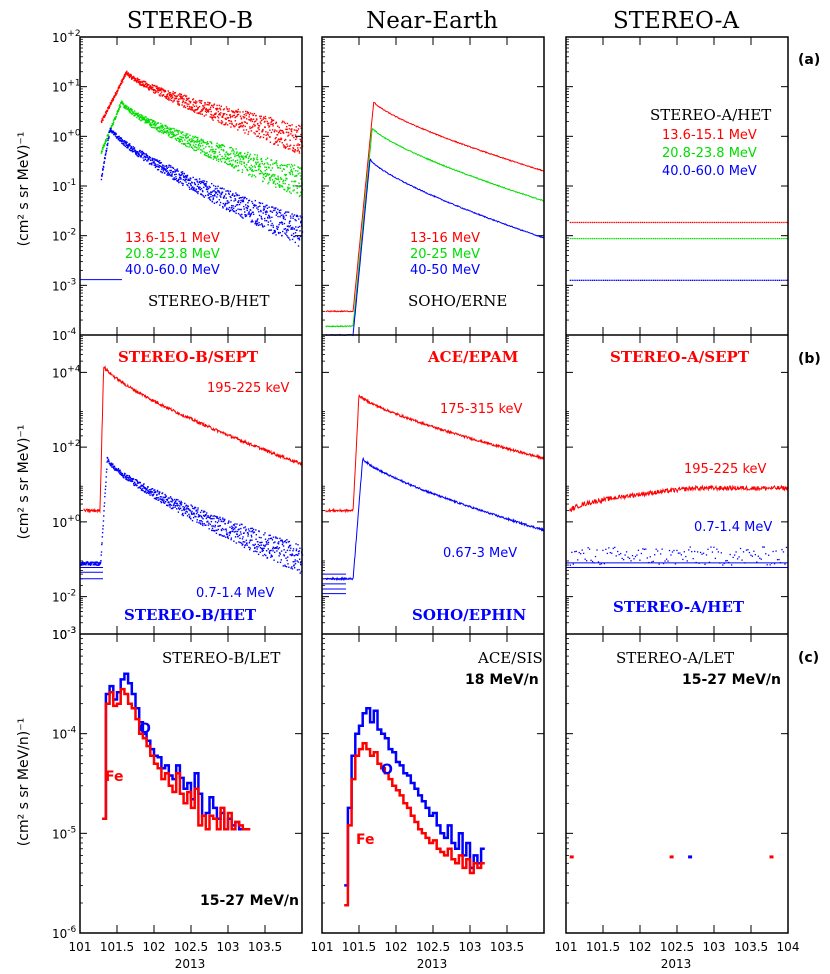  What do you see at coordinates (154, 947) in the screenshot?
I see `xtick-label: 102` at bounding box center [154, 947].